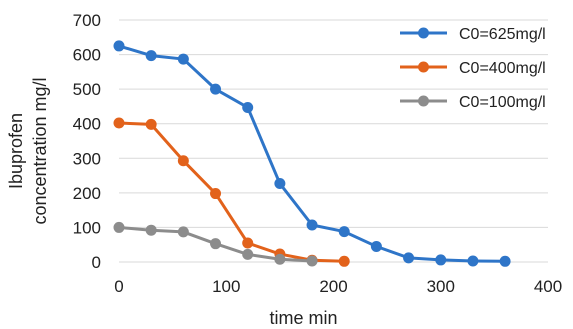  What do you see at coordinates (87, 124) in the screenshot?
I see `y-tick-label: 400` at bounding box center [87, 124].